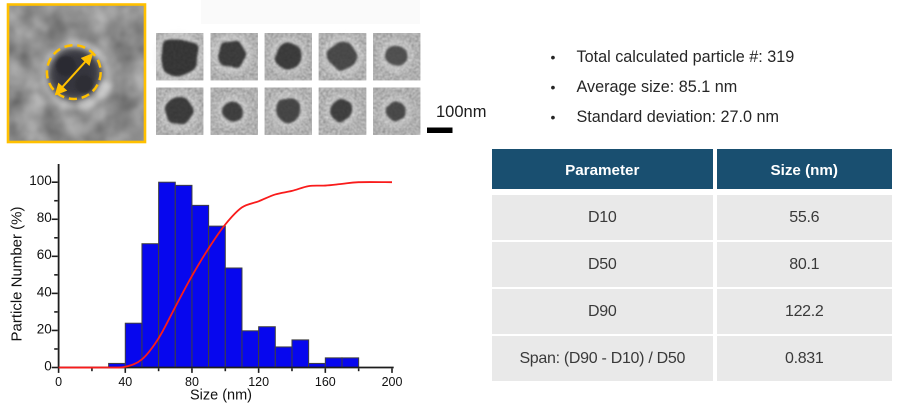  Describe the element at coordinates (221, 396) in the screenshot. I see `svg-text: Size (nm)` at that location.